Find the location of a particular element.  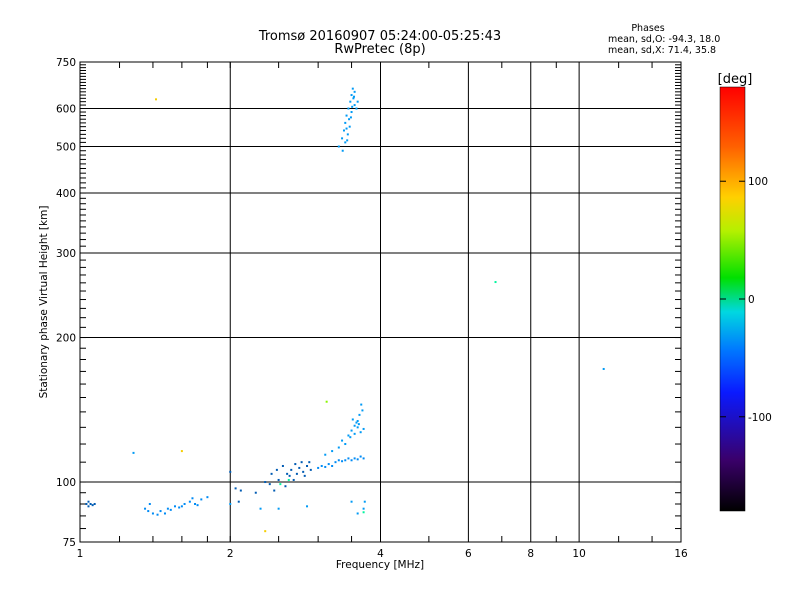

y-tick-label: 750 is located at coordinates (66, 63).